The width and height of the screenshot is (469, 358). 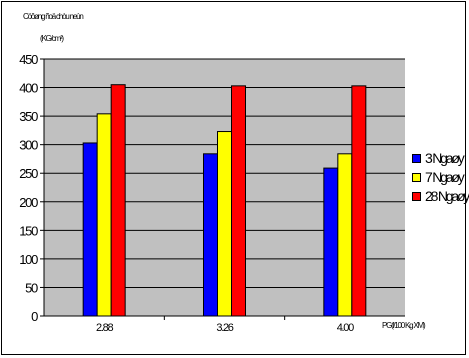 What do you see at coordinates (445, 158) in the screenshot?
I see `legend-label: 3 Ngaøy` at bounding box center [445, 158].